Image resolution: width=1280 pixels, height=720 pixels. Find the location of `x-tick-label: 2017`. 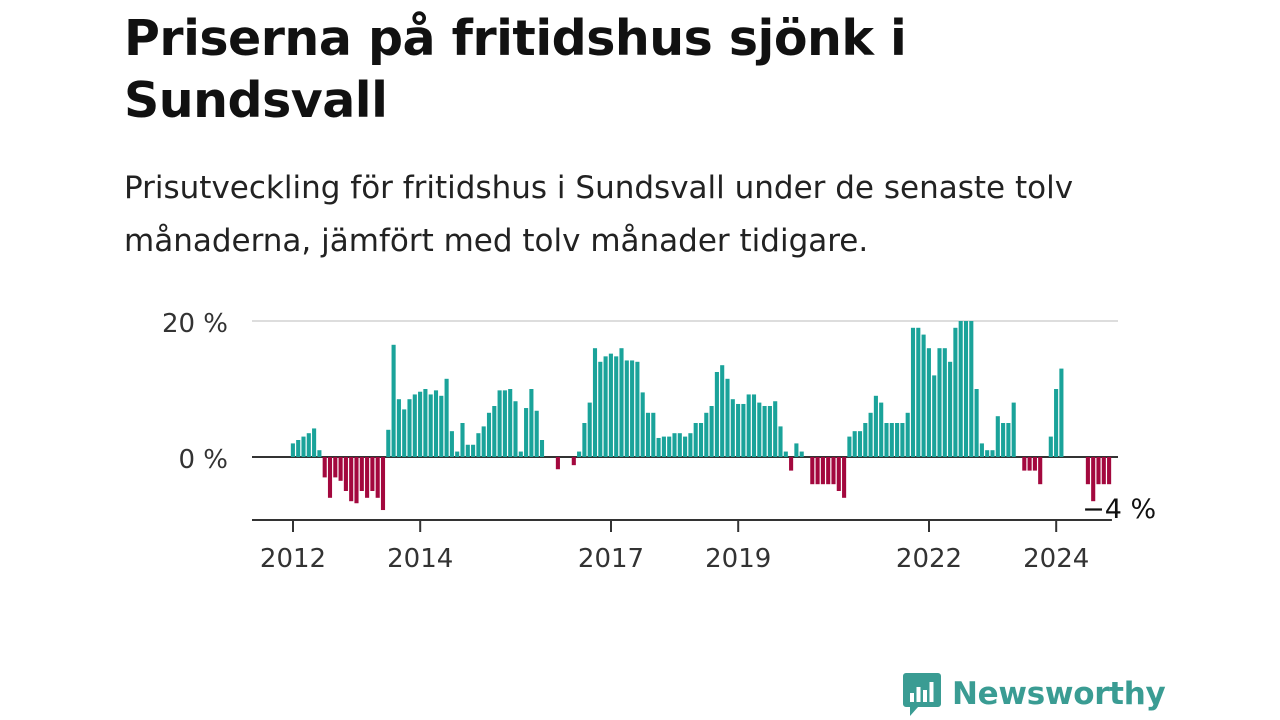

x-tick-label: 2017 is located at coordinates (611, 559).